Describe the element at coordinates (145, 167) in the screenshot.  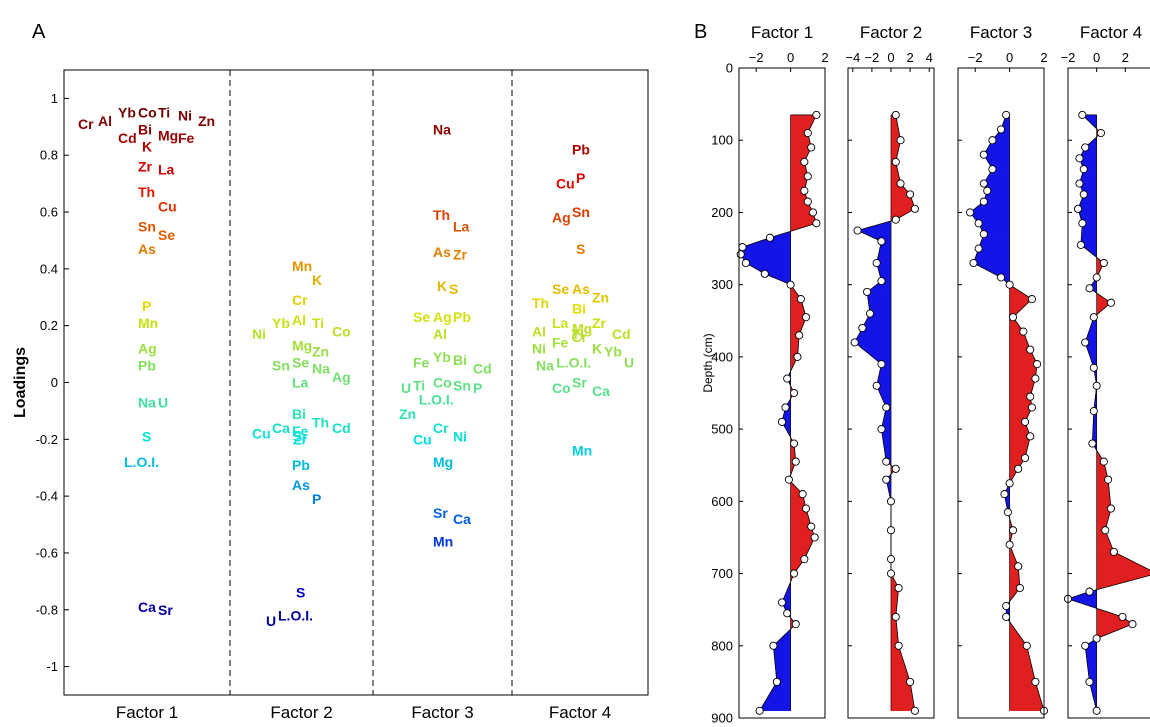
I see `element-loading-label: Zr` at that location.